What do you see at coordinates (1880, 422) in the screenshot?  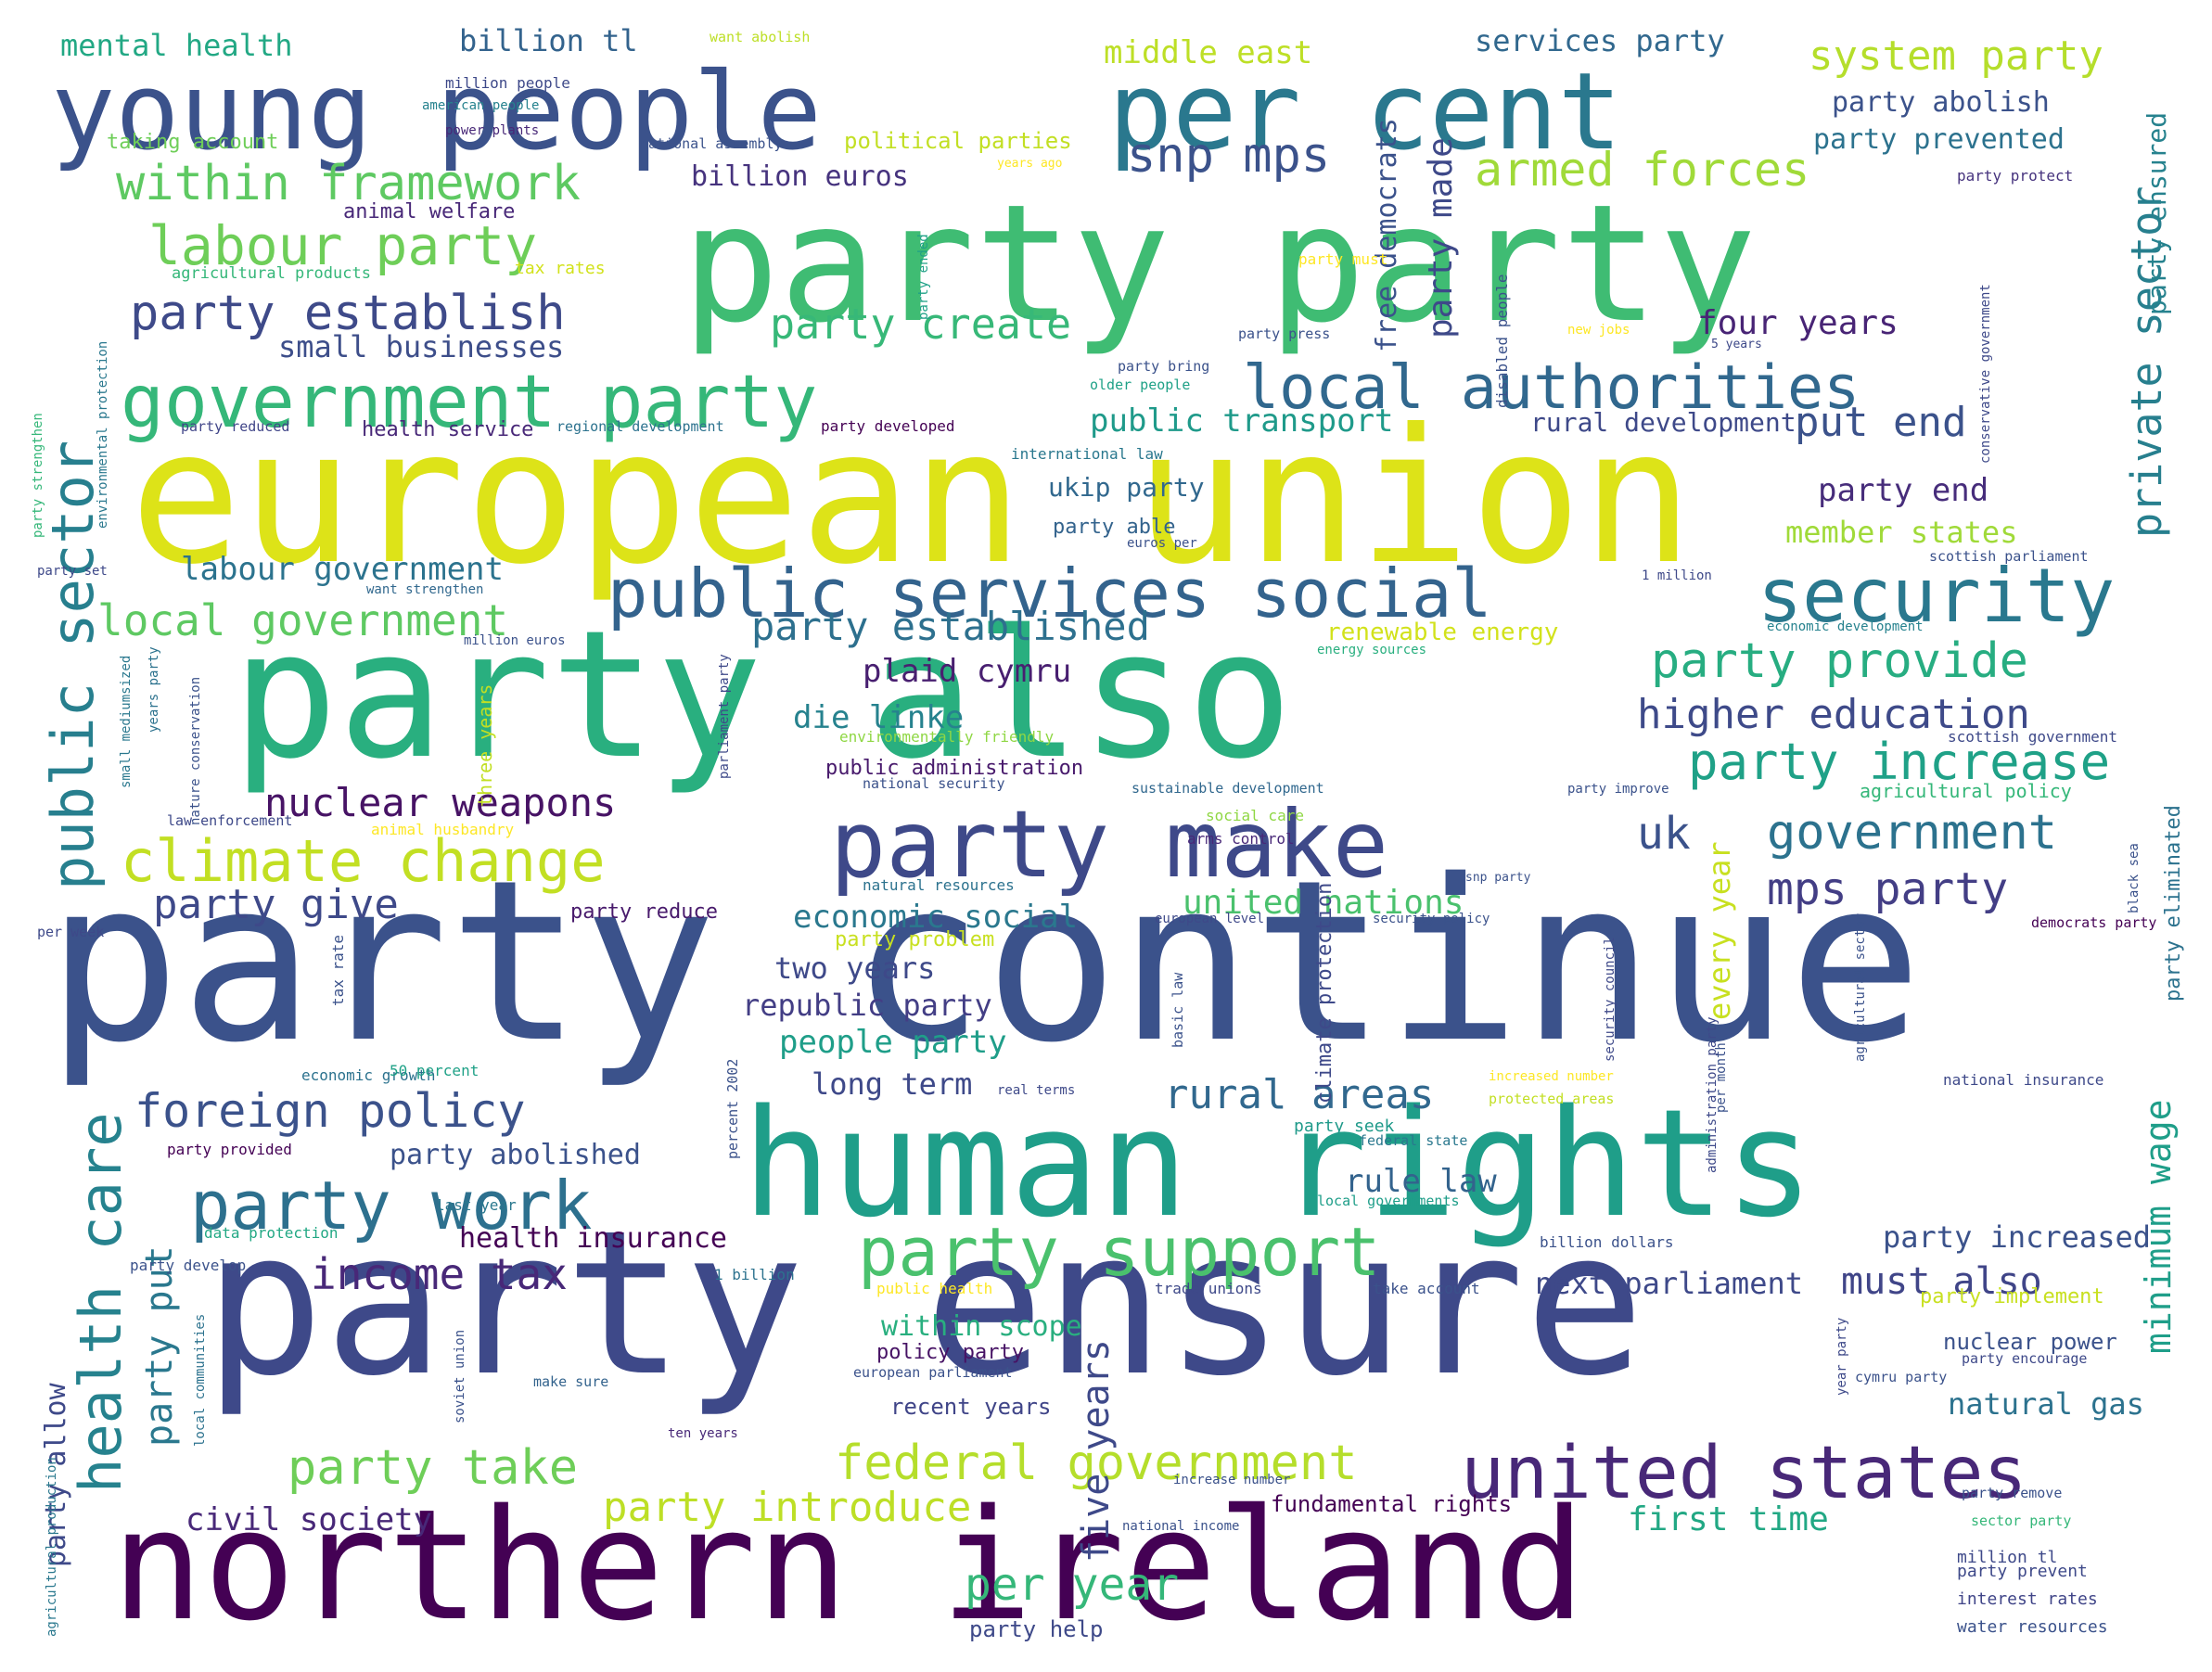 I see `word-put-end: put end` at bounding box center [1880, 422].